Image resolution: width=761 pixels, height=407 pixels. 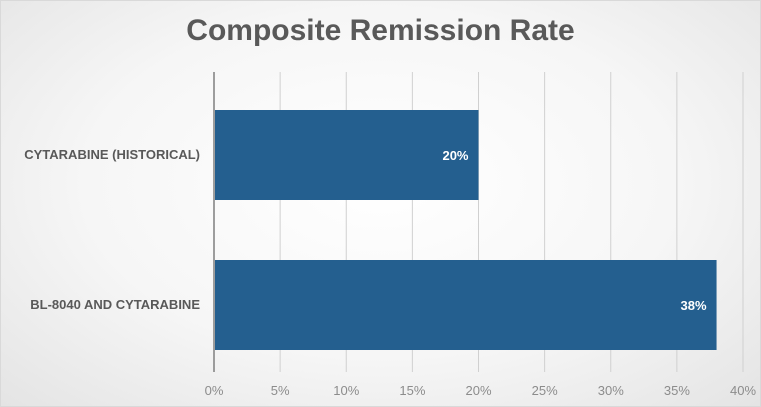 I want to click on data-label: 20%, so click(x=455, y=155).